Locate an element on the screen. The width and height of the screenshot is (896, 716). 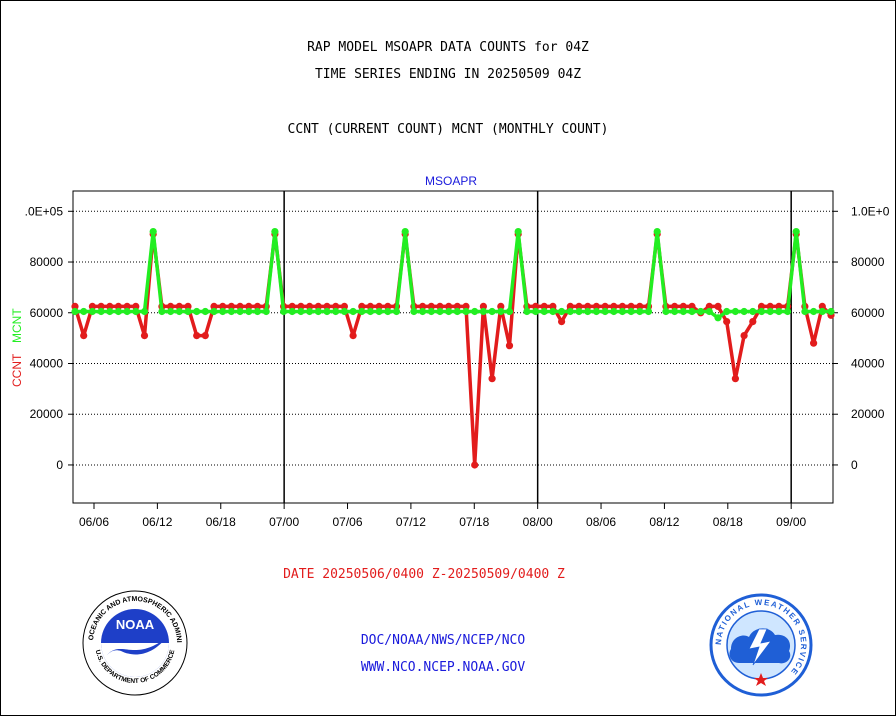
x-tick-label: 07/12 is located at coordinates (411, 522).